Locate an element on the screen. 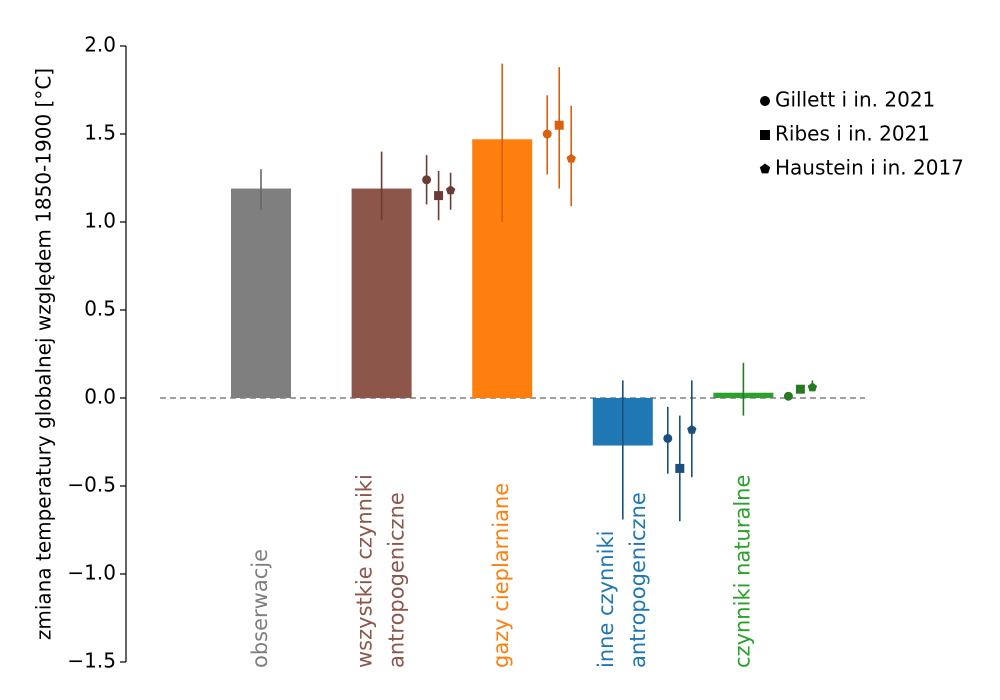  y-tick-label: 0.0 is located at coordinates (100, 397).